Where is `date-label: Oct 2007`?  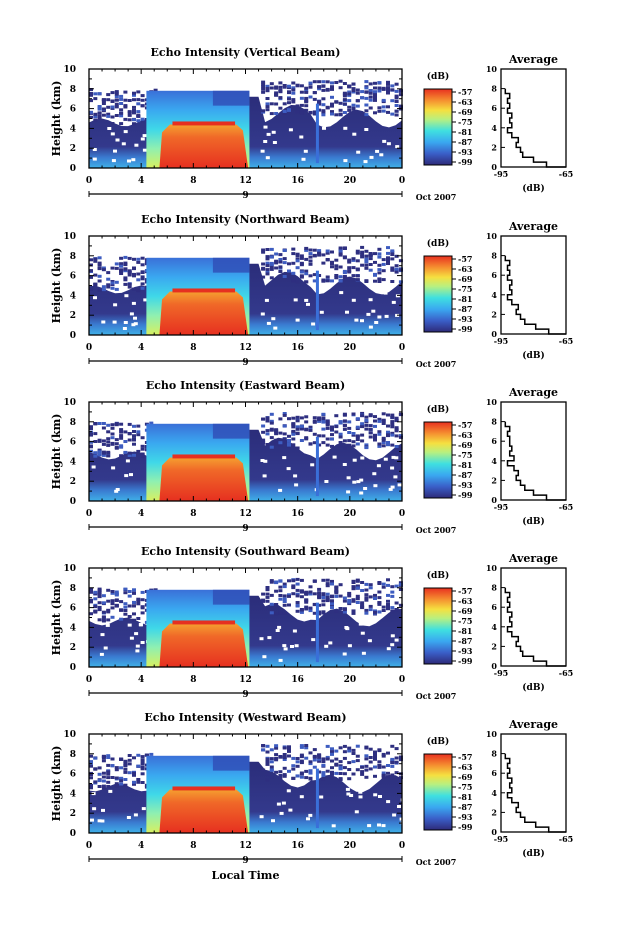
date-label: Oct 2007 is located at coordinates (436, 696).